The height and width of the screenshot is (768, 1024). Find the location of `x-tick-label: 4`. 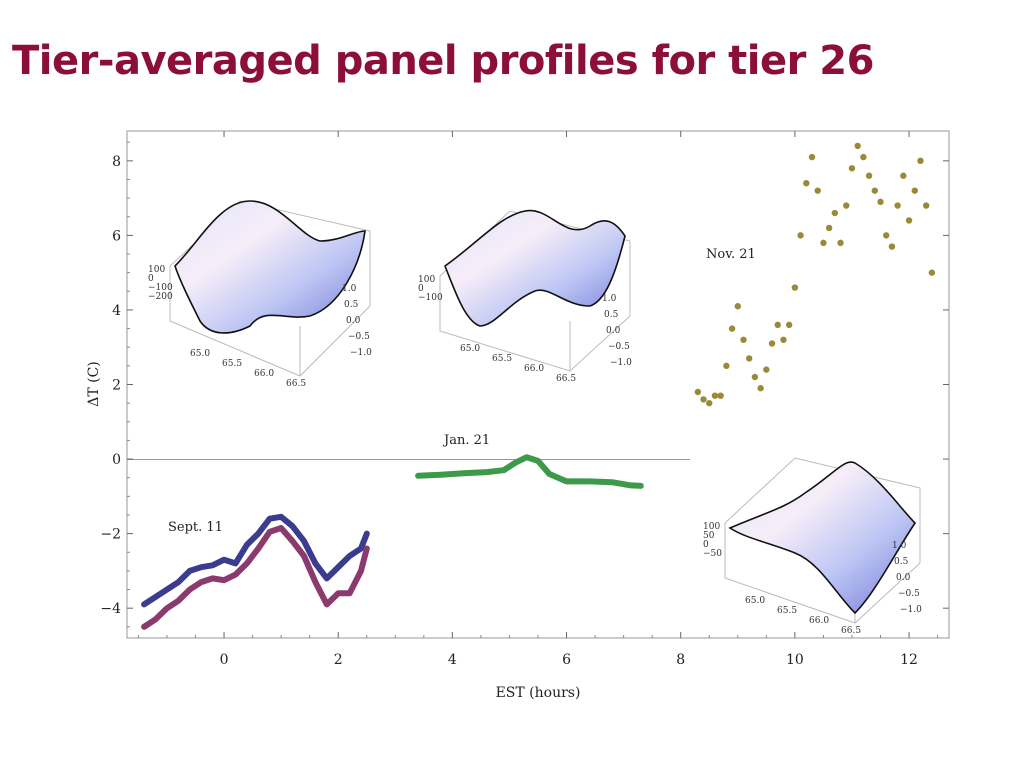

x-tick-label: 4 is located at coordinates (452, 660).